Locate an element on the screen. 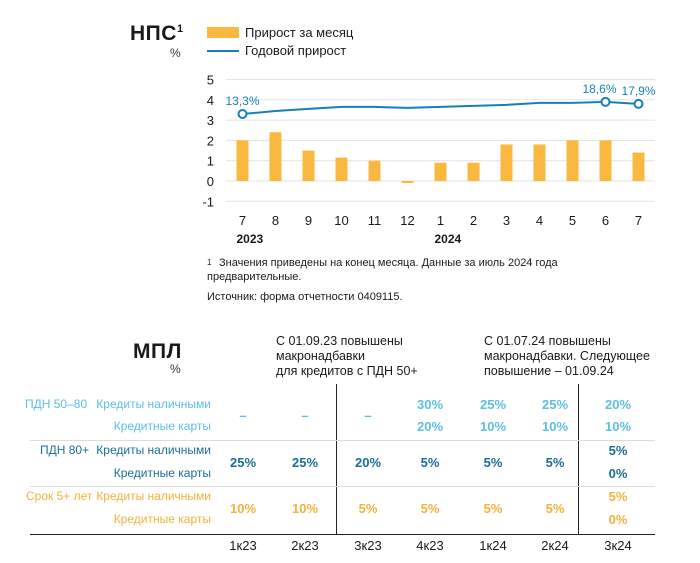  nps-note-mark: 1 is located at coordinates (209, 262).